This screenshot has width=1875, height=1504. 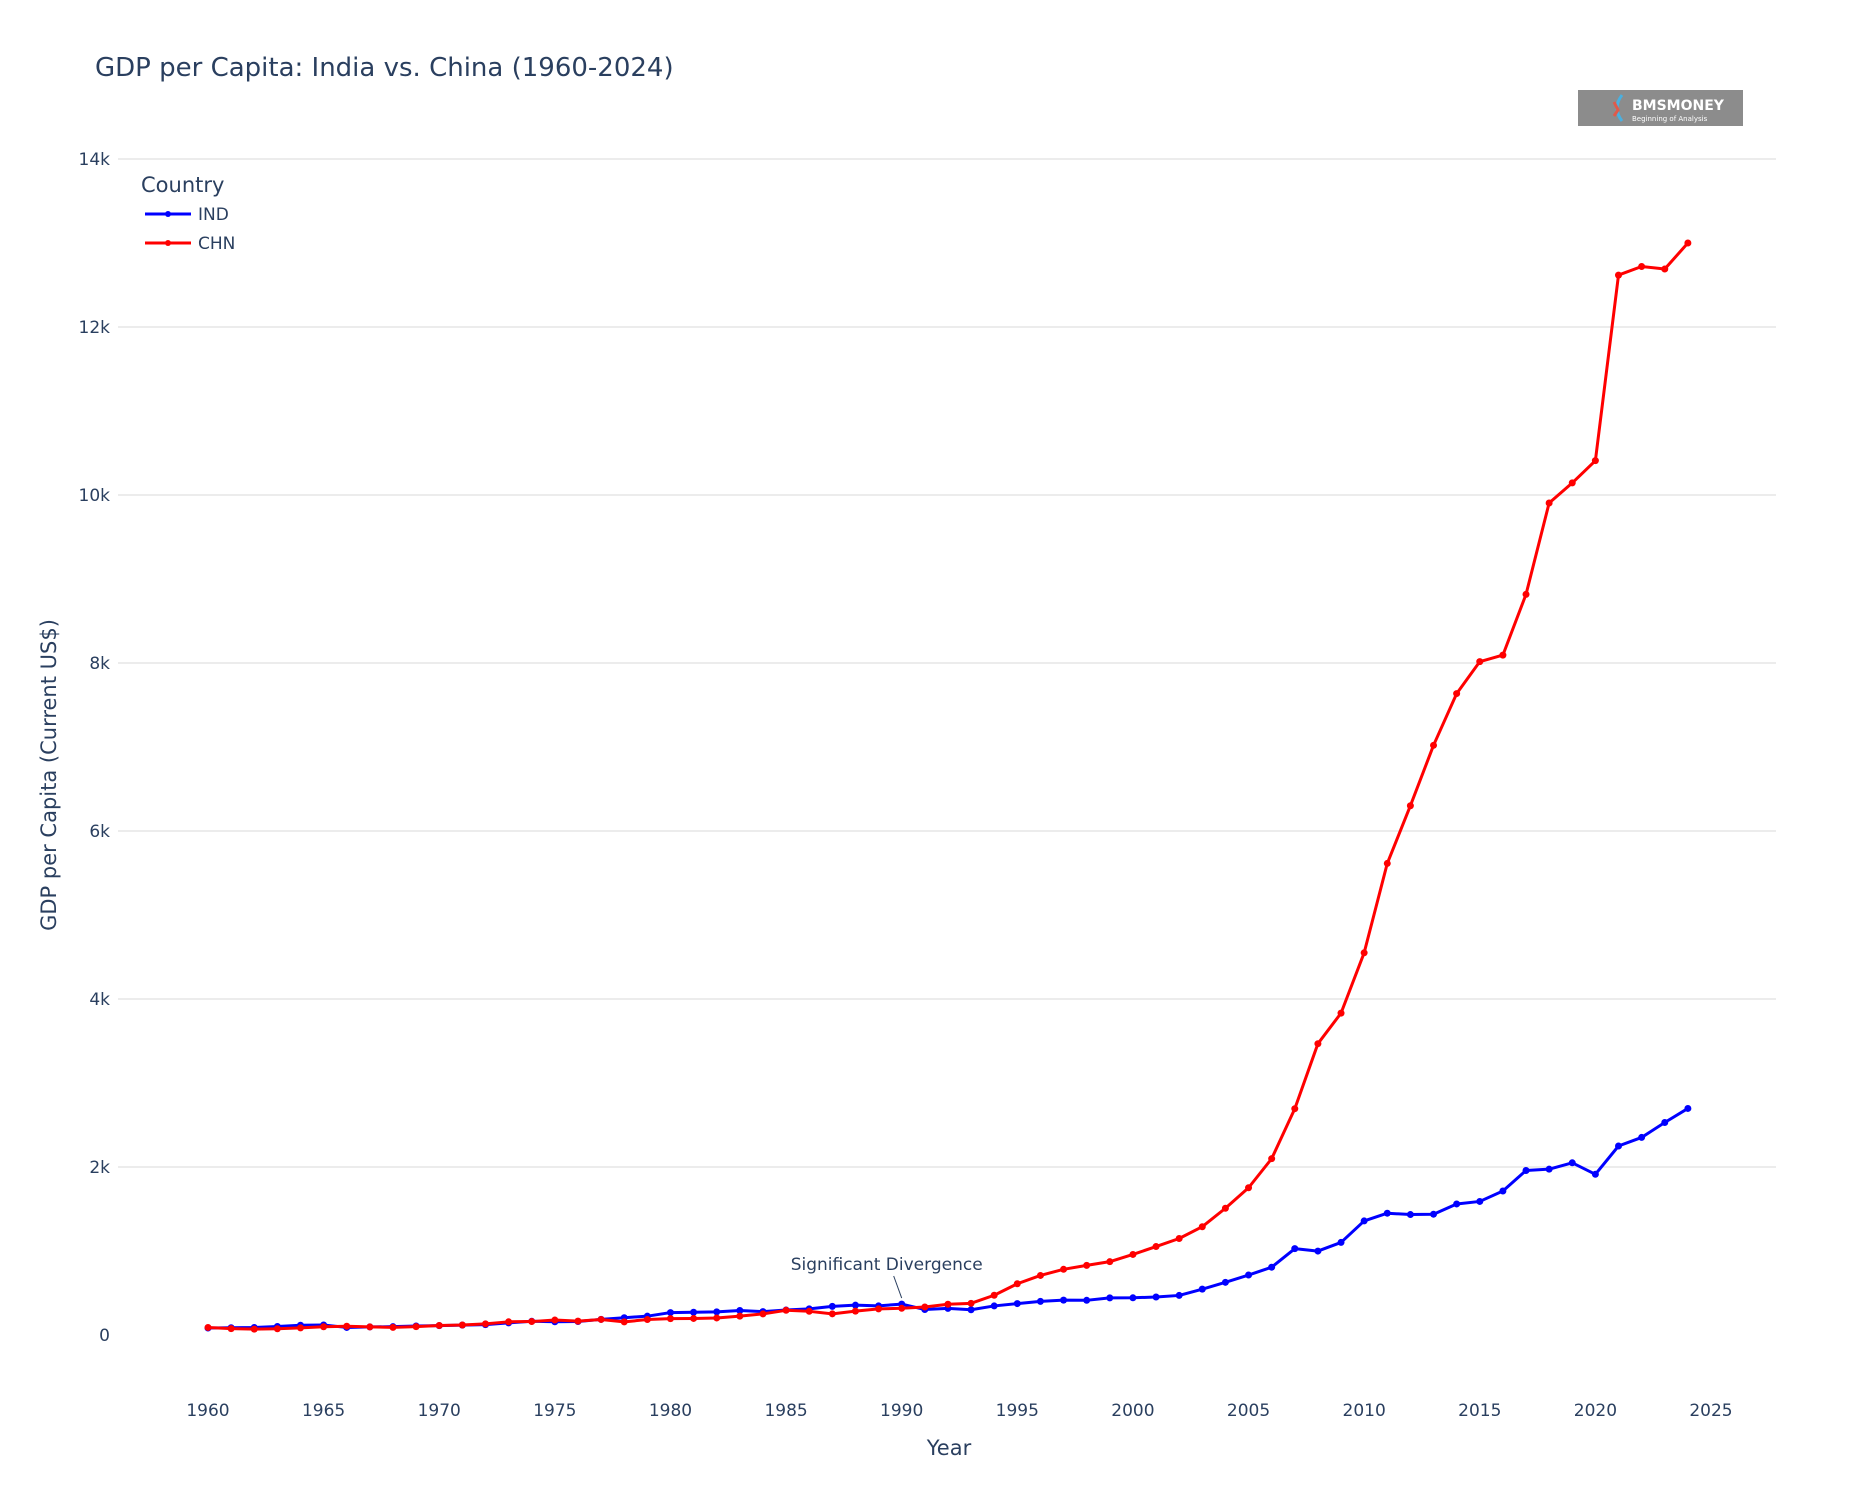 I want to click on x-tick-label: 1985, so click(x=785, y=1411).